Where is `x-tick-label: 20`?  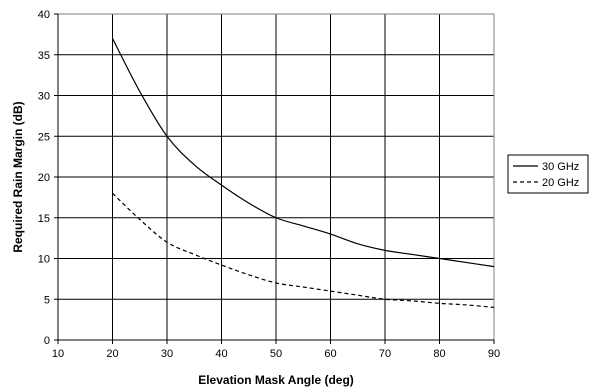
x-tick-label: 20 is located at coordinates (112, 354).